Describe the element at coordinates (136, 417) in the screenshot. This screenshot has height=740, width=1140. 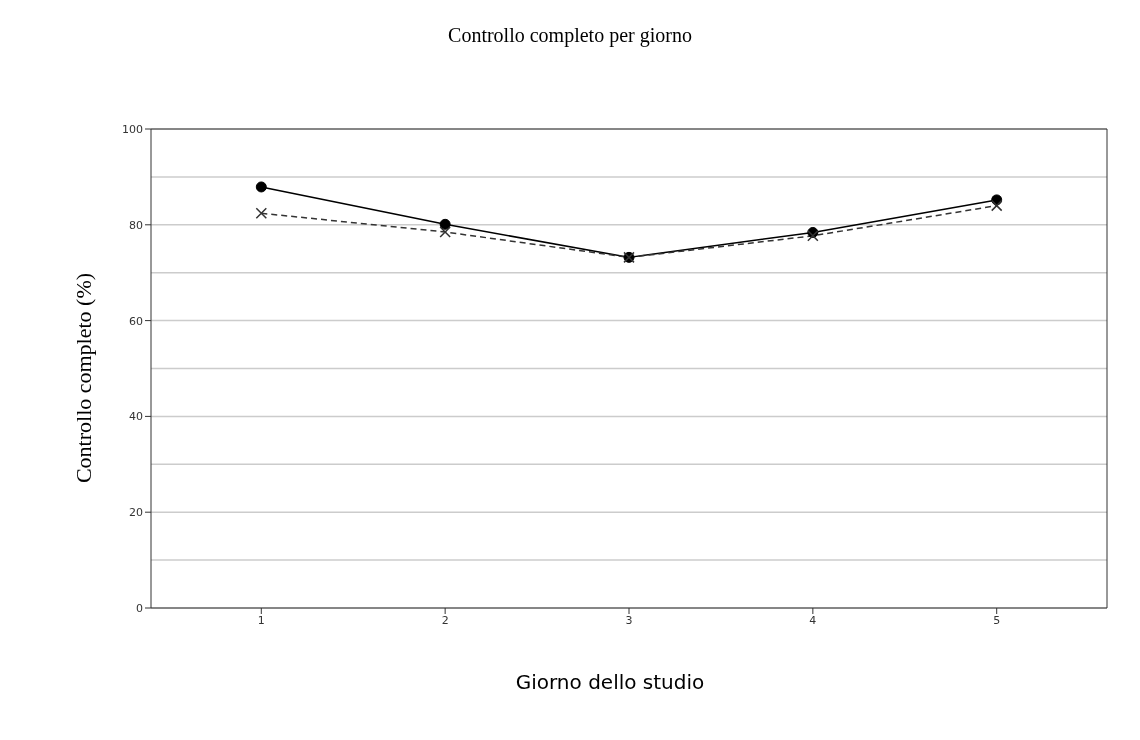
I see `y-tick-label: 40` at that location.